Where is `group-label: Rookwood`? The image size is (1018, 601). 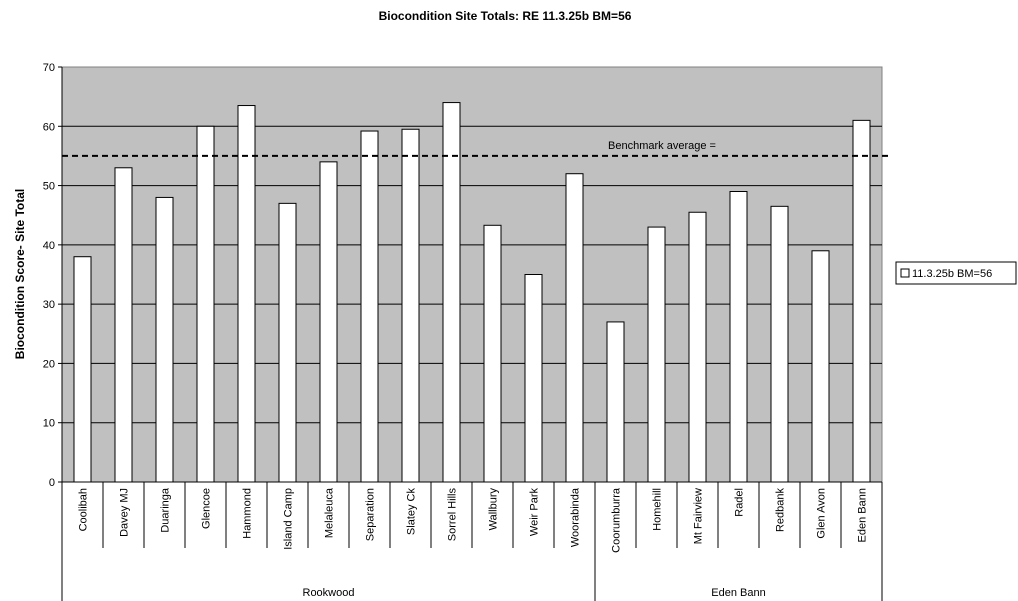
group-label: Rookwood is located at coordinates (329, 593).